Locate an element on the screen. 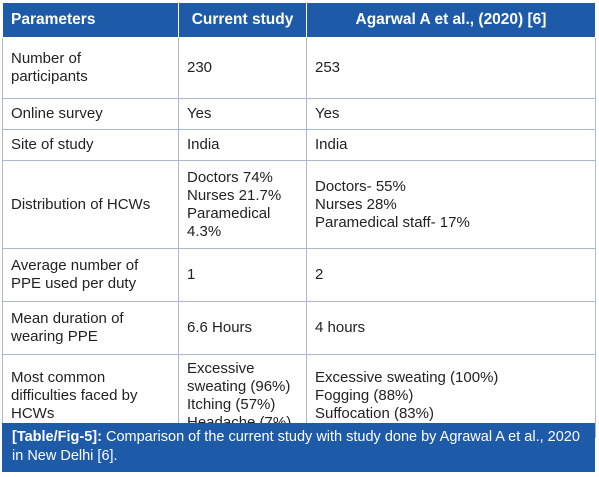  agarwal-study-cell: Yes is located at coordinates (451, 114).